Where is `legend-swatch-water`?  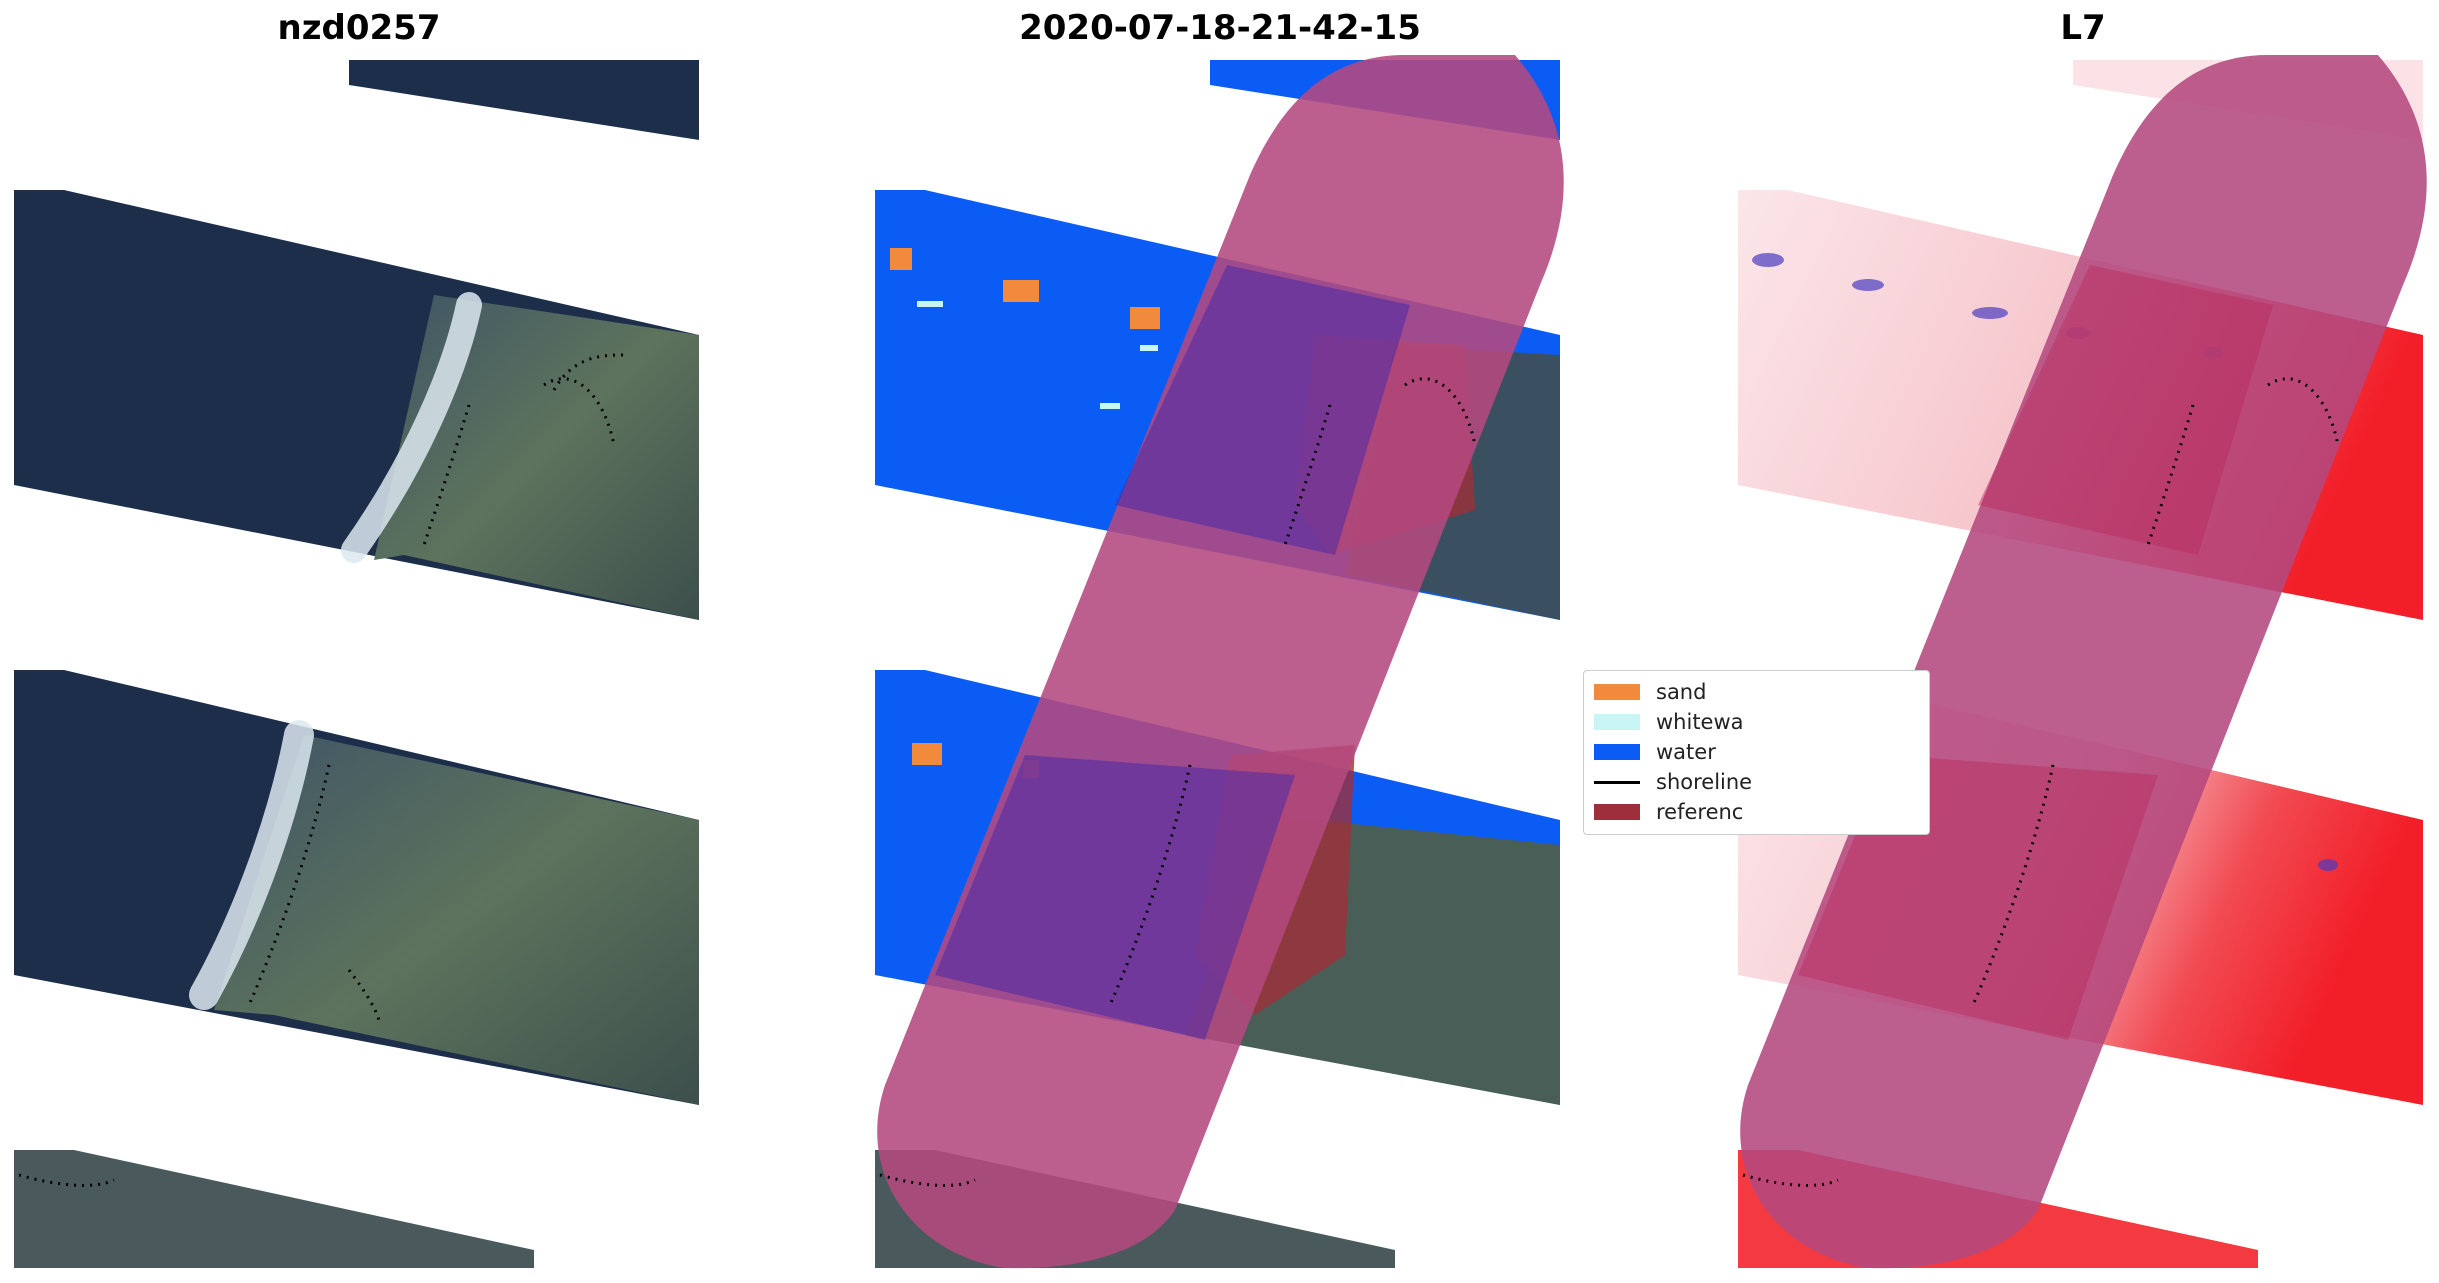 legend-swatch-water is located at coordinates (1617, 752).